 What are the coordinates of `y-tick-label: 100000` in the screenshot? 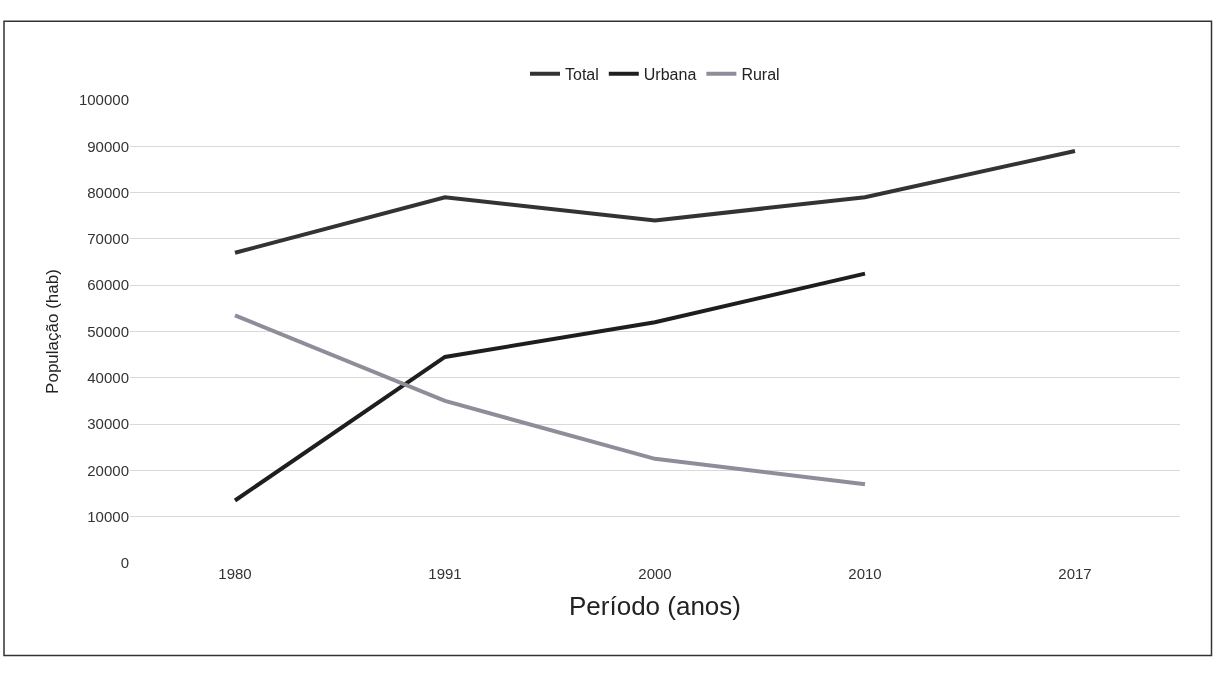 It's located at (103, 100).